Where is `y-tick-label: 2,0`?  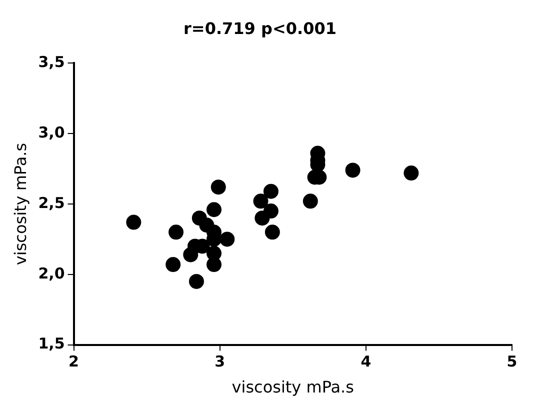
y-tick-label: 2,0 is located at coordinates (51, 273).